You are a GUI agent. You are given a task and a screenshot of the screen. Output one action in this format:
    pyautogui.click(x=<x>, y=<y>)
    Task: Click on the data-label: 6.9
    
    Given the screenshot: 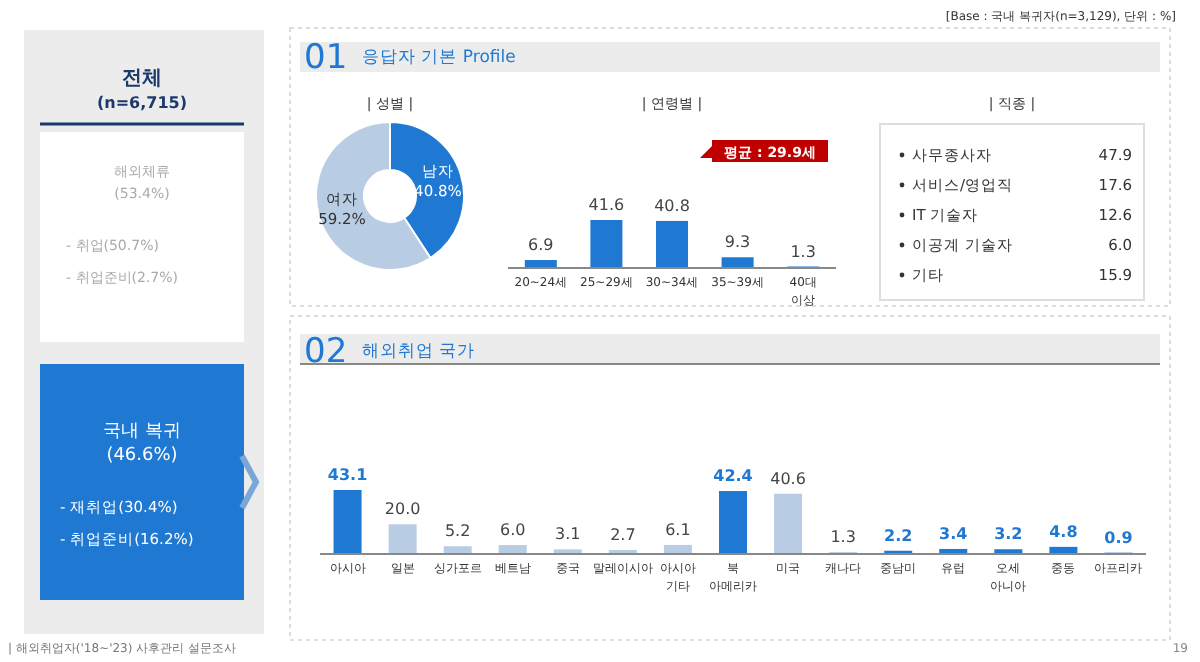 What is the action you would take?
    pyautogui.click(x=541, y=245)
    